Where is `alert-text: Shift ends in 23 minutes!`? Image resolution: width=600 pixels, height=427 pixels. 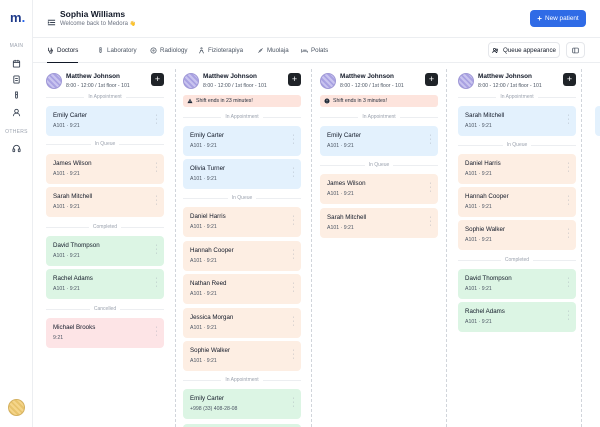
alert-text: Shift ends in 23 minutes! is located at coordinates (224, 101).